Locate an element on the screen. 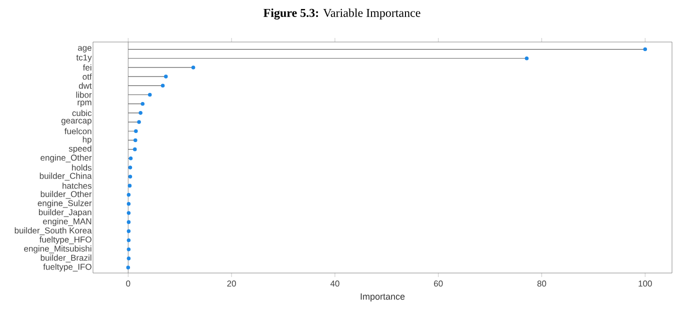 The height and width of the screenshot is (311, 684). y-tick-label: fueltype_IFO is located at coordinates (67, 268).